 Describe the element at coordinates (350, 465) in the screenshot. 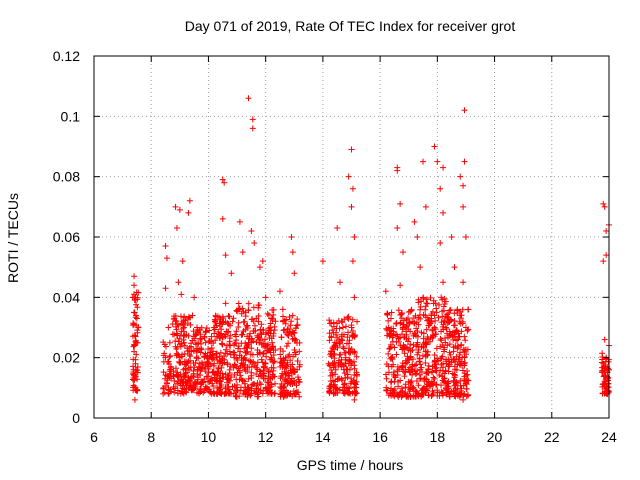

I see `x-axis-label: GPS time / hours` at that location.